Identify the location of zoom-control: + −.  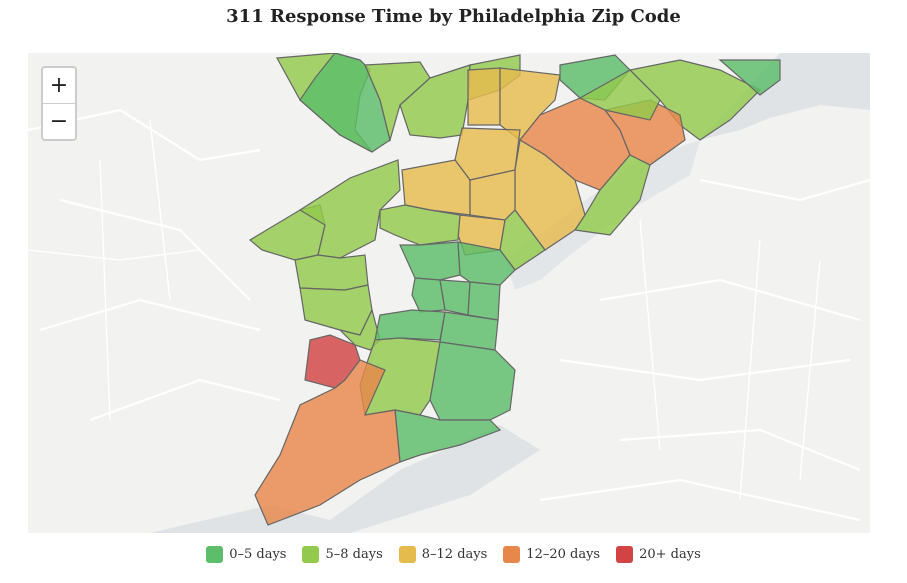
(59, 103).